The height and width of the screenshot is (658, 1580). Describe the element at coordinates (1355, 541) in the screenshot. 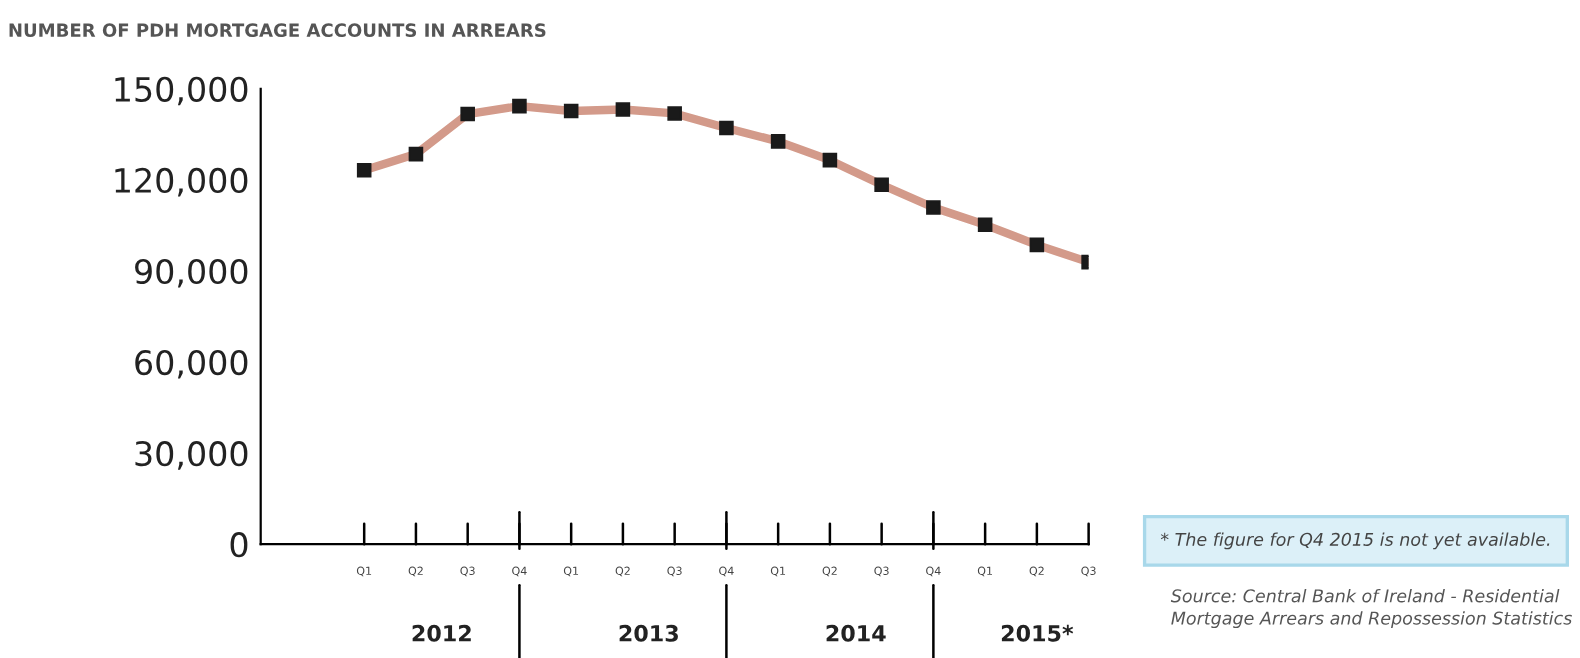

I see `text: * The figure for Q4 2015 is not yet available.` at that location.